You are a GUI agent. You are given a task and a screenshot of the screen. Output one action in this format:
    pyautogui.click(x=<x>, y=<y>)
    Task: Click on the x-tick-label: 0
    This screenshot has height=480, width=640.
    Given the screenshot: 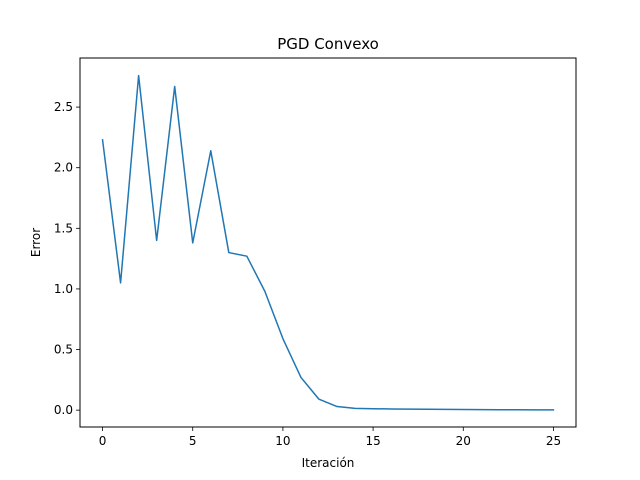 What is the action you would take?
    pyautogui.click(x=103, y=441)
    